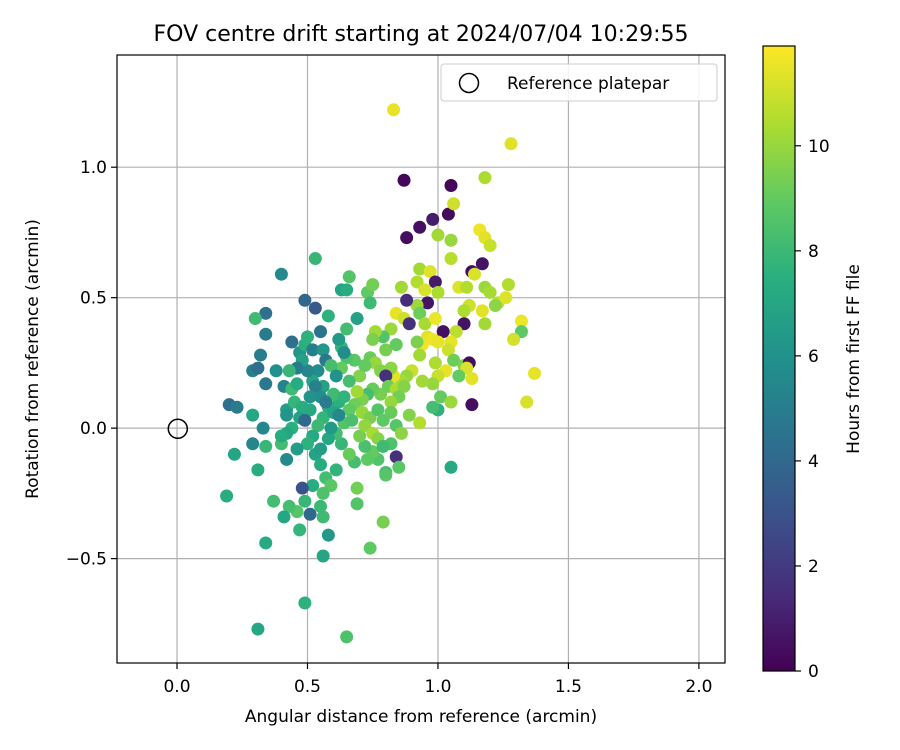  Describe the element at coordinates (813, 252) in the screenshot. I see `colorbar-tick-label: 8` at that location.